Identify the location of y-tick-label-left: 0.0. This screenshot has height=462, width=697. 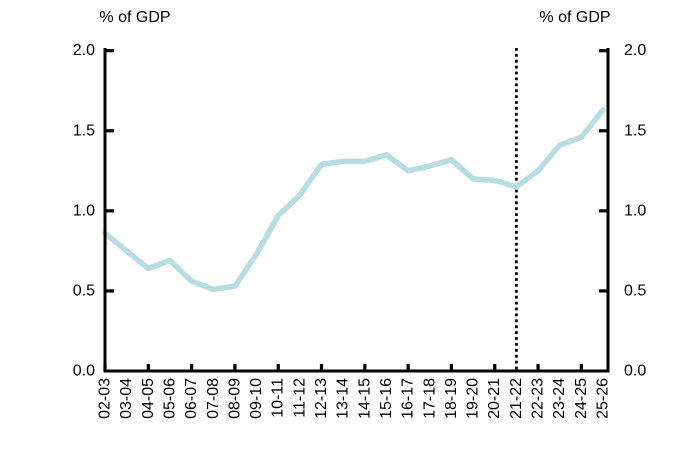
(84, 371).